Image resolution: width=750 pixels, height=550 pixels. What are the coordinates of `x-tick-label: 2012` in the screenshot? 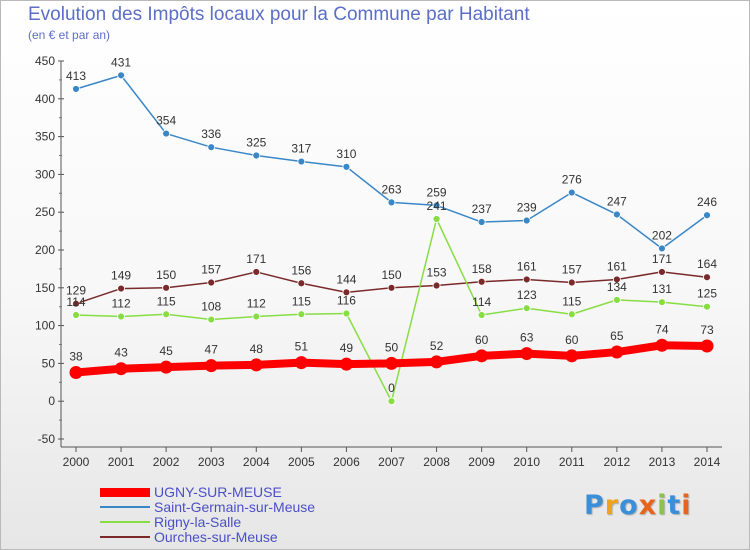 It's located at (617, 462).